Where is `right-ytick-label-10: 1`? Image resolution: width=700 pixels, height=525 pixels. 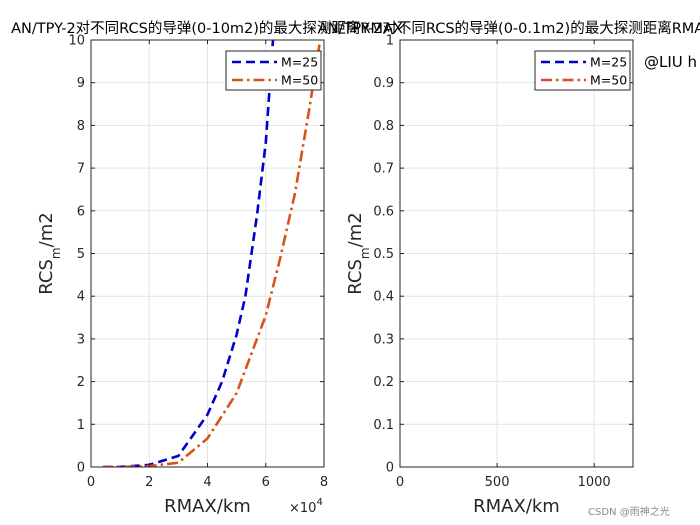 right-ytick-label-10: 1 is located at coordinates (390, 41).